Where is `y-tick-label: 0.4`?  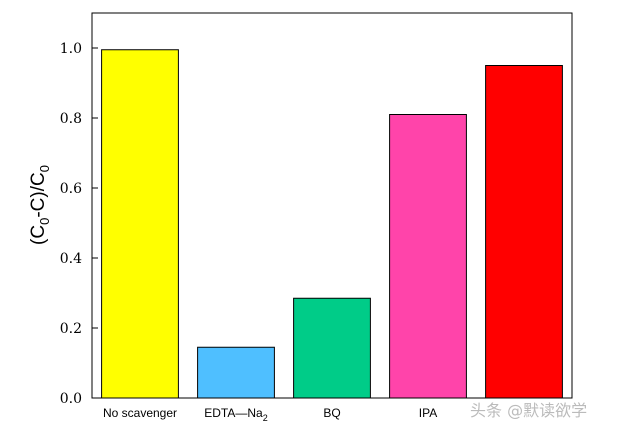 y-tick-label: 0.4 is located at coordinates (71, 259).